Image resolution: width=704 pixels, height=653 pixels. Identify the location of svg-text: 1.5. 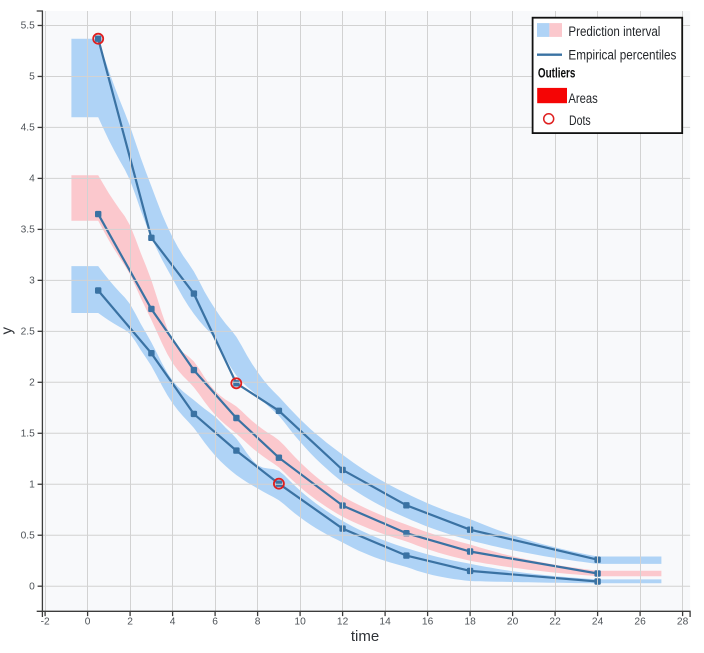
(28, 433).